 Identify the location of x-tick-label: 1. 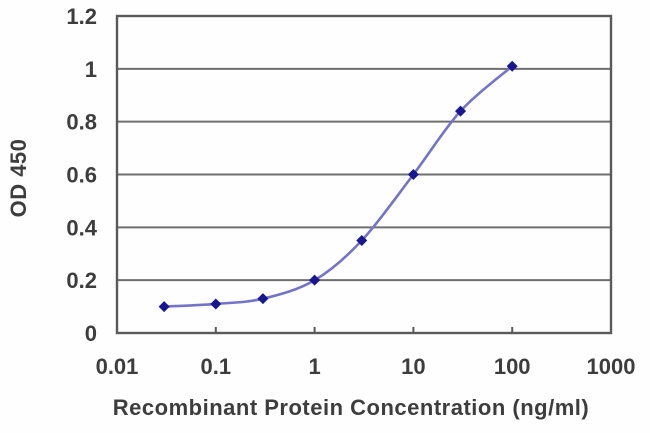
(314, 366).